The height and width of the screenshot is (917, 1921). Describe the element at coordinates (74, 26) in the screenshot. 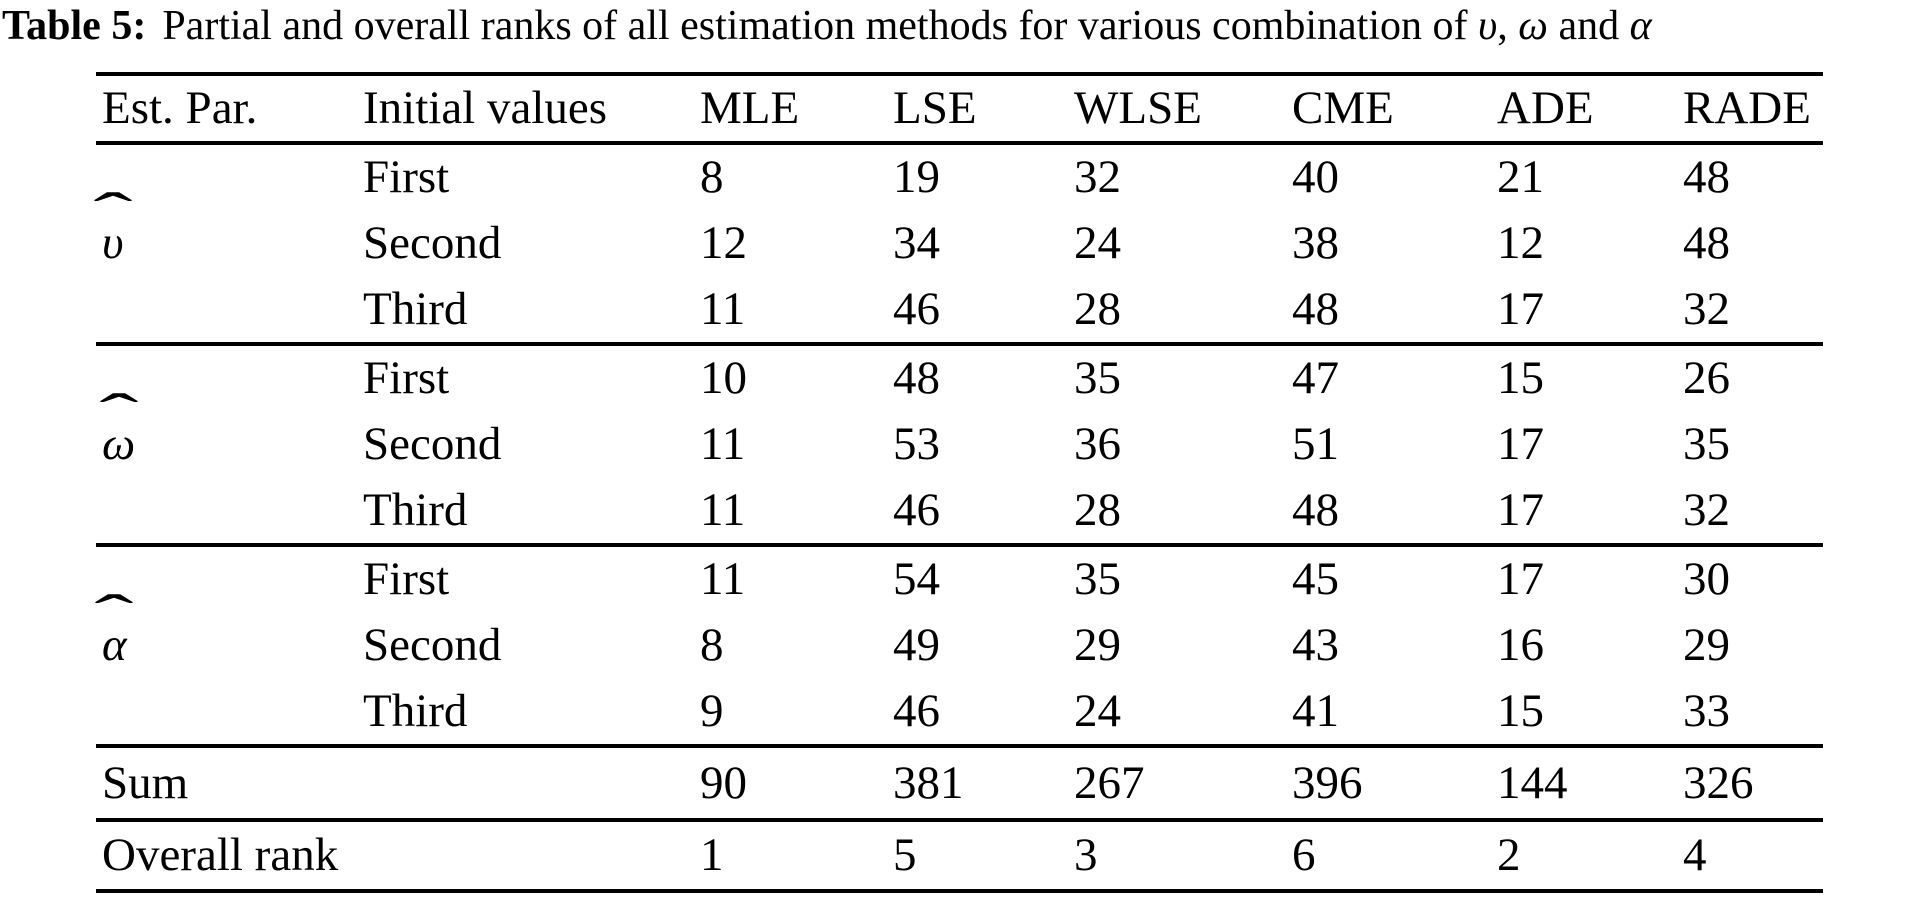

I see `caption-label: Table 5:` at that location.